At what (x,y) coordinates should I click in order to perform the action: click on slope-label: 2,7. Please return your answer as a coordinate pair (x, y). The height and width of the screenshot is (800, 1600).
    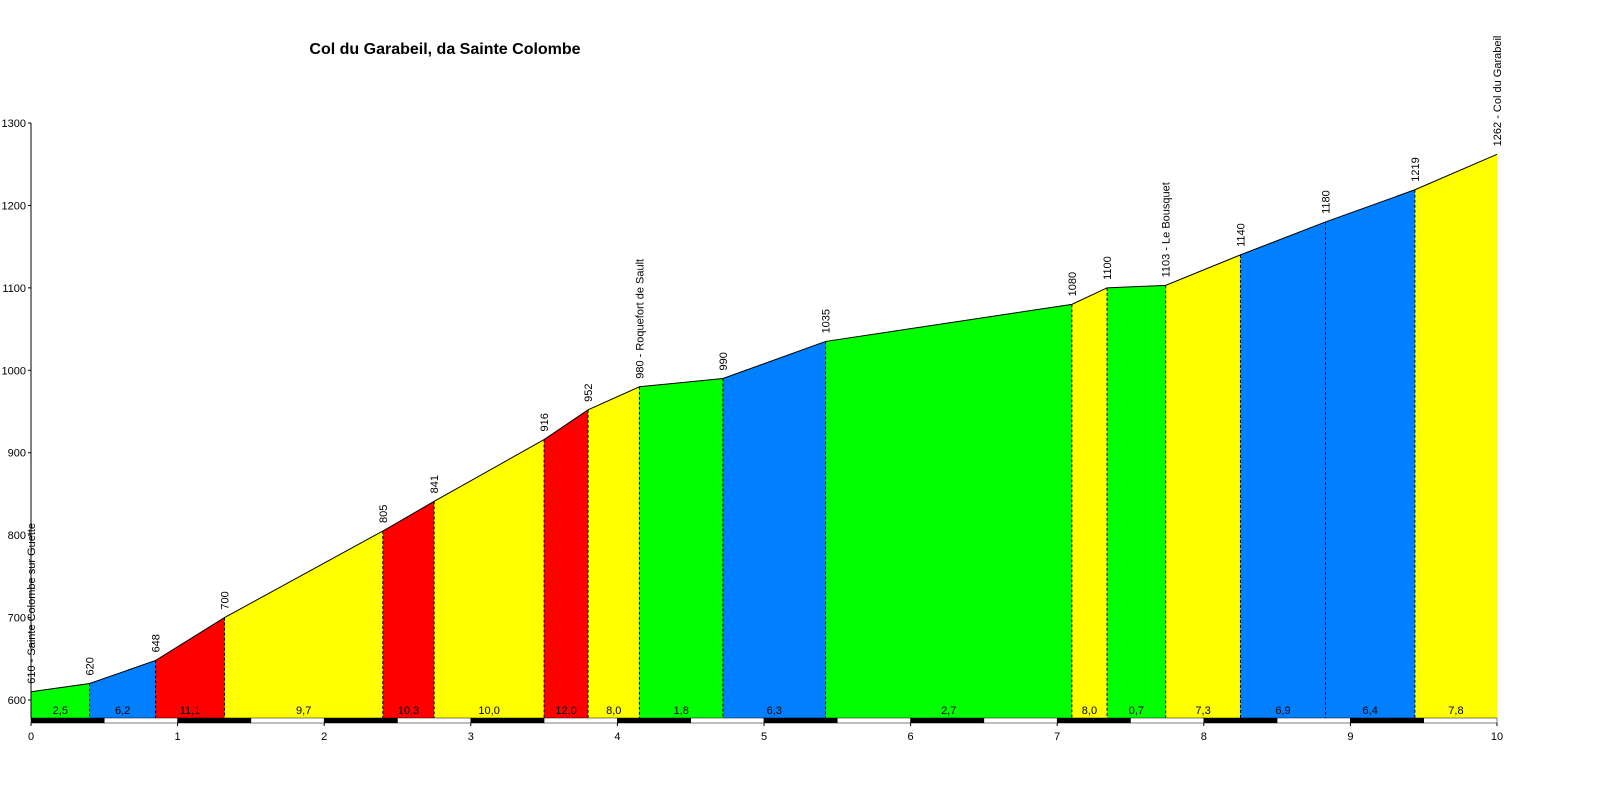
    Looking at the image, I should click on (948, 711).